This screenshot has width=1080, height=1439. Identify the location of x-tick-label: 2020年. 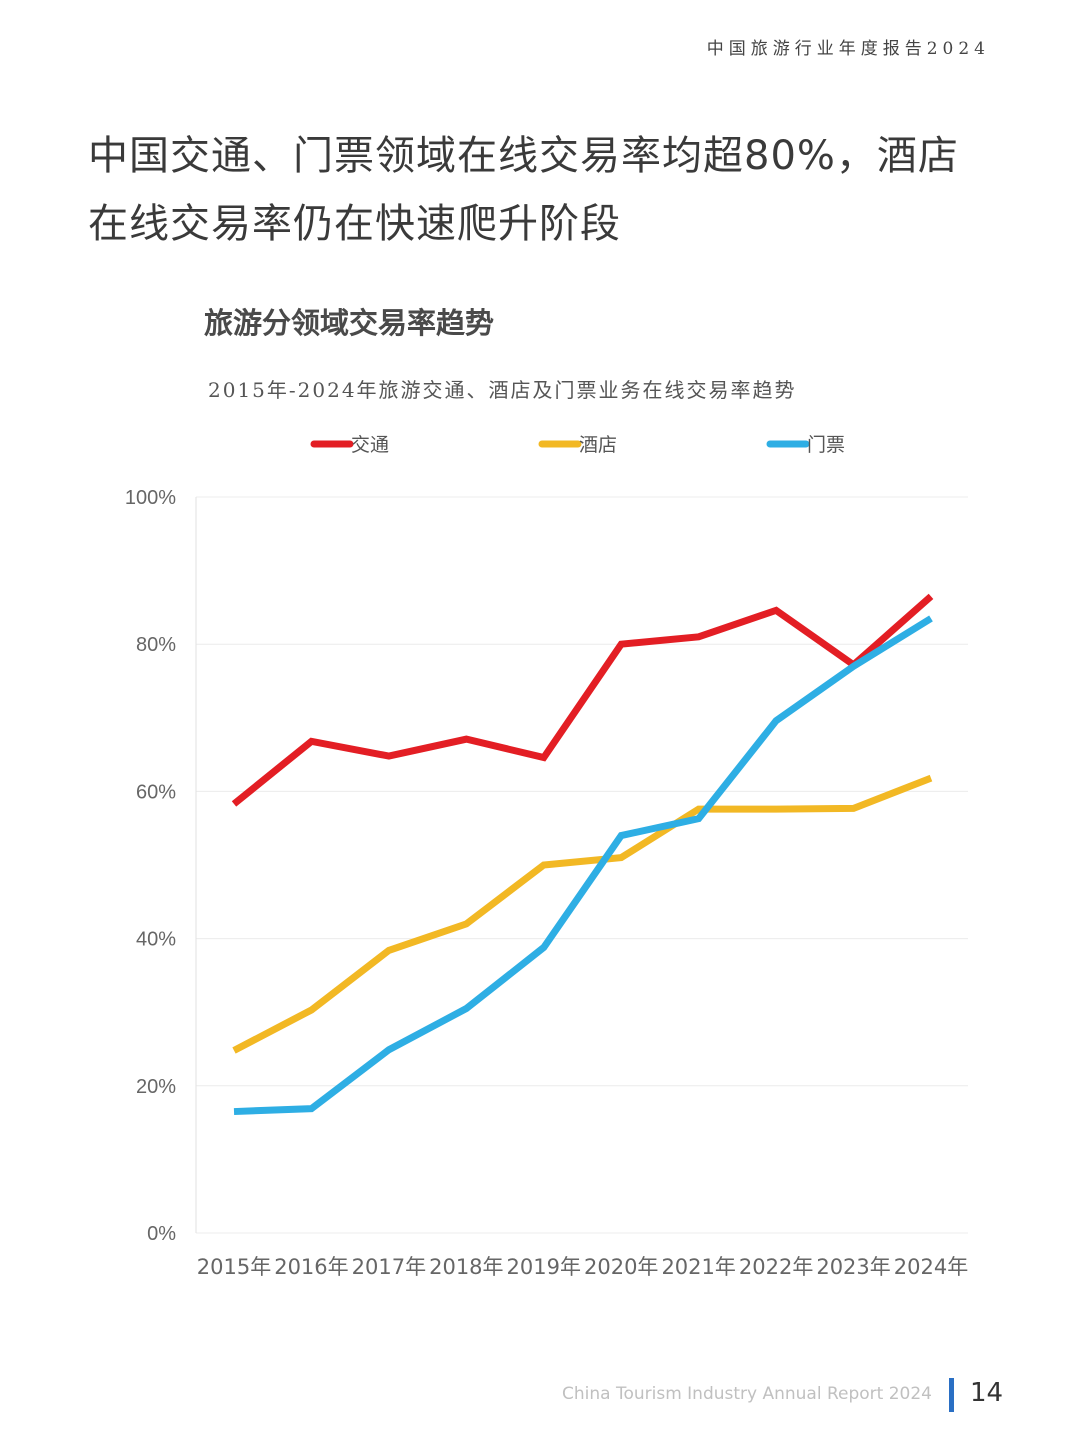
(621, 1267).